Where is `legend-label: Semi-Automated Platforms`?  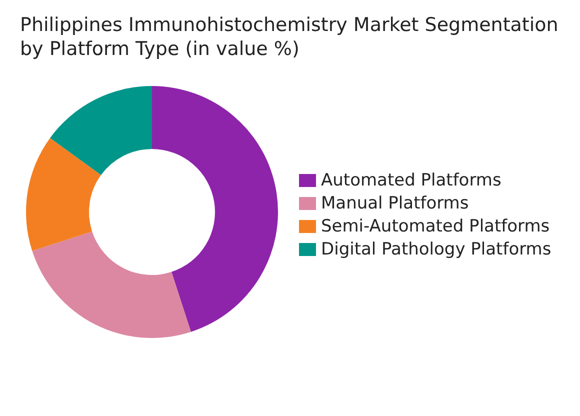 legend-label: Semi-Automated Platforms is located at coordinates (435, 226).